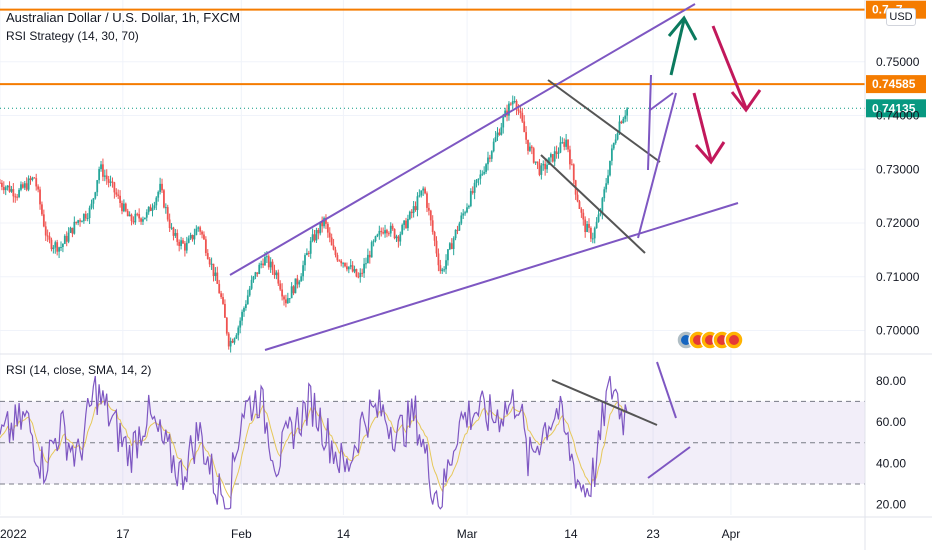 Image resolution: width=932 pixels, height=550 pixels. Describe the element at coordinates (571, 534) in the screenshot. I see `time-tick-label: 14` at that location.